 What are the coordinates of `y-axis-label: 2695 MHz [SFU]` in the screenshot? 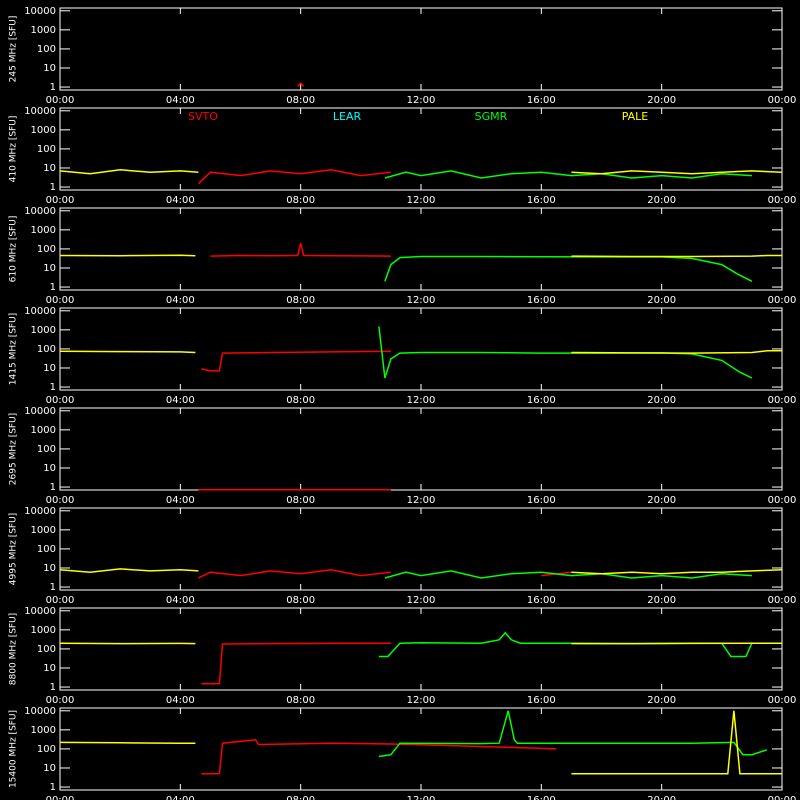 It's located at (14, 449).